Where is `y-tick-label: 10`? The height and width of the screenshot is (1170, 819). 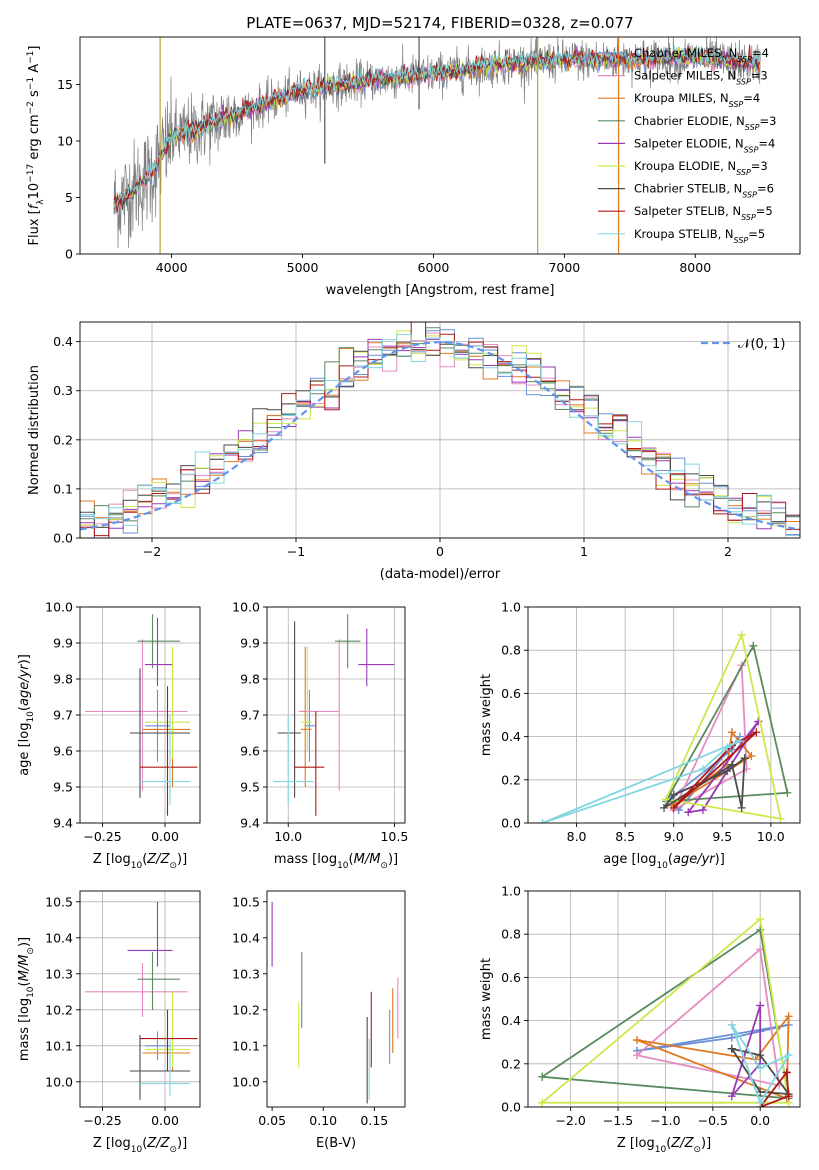
y-tick-label: 10 is located at coordinates (65, 140).